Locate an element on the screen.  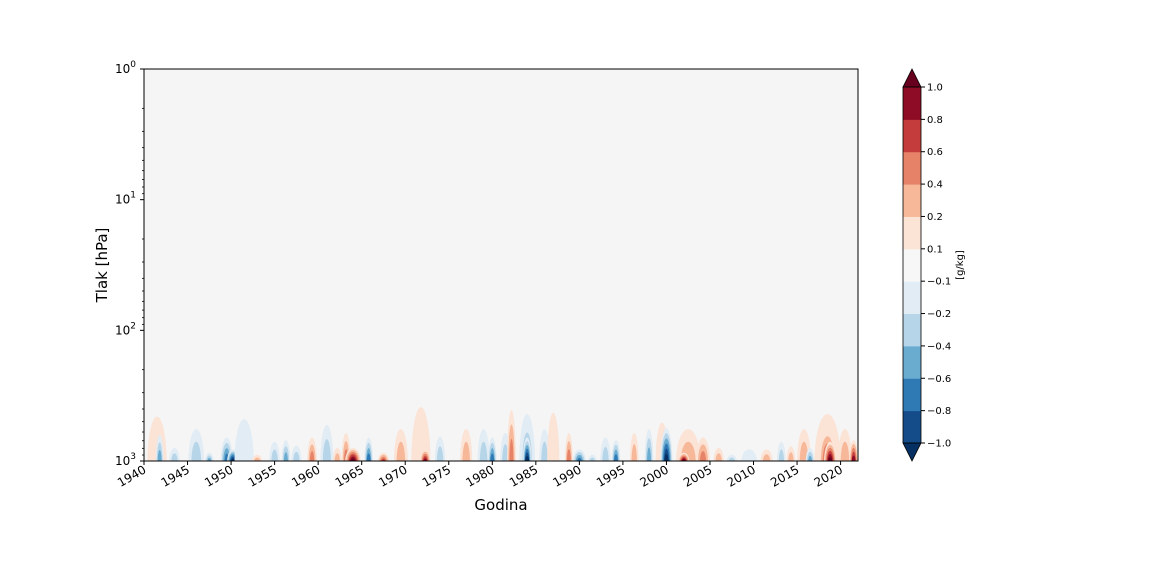
colorbar-tick-label: 0.8 is located at coordinates (935, 120).